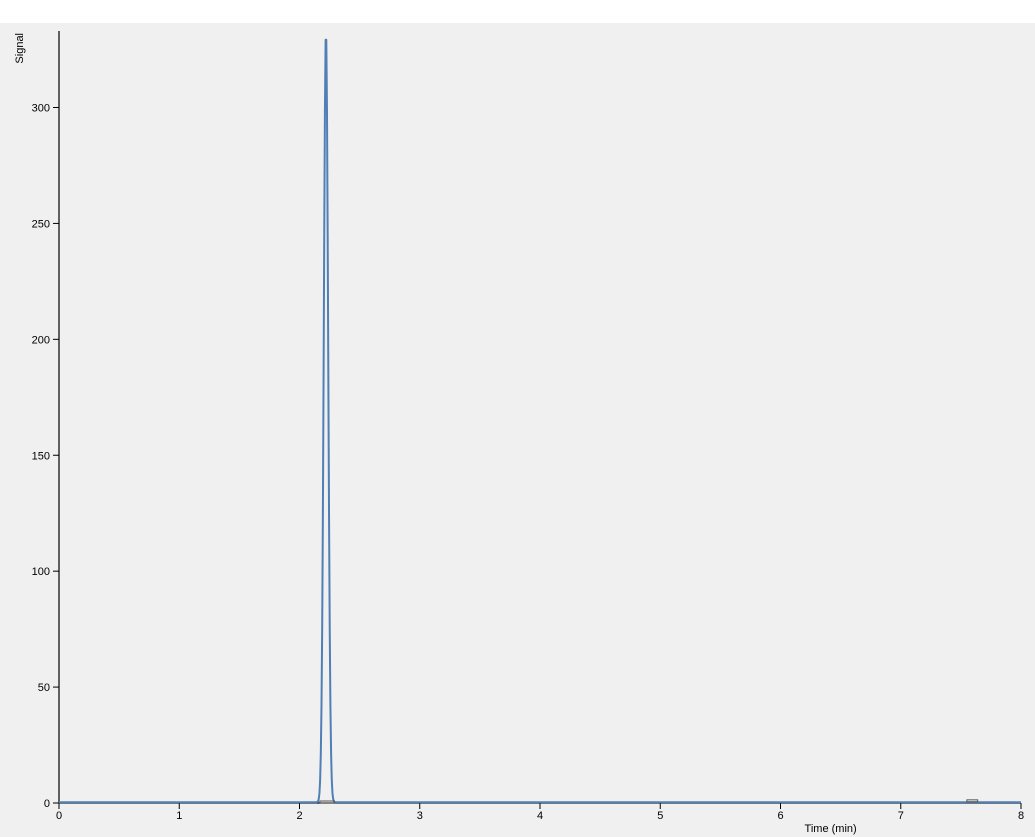  Describe the element at coordinates (660, 816) in the screenshot. I see `x-tick-label: 5` at that location.